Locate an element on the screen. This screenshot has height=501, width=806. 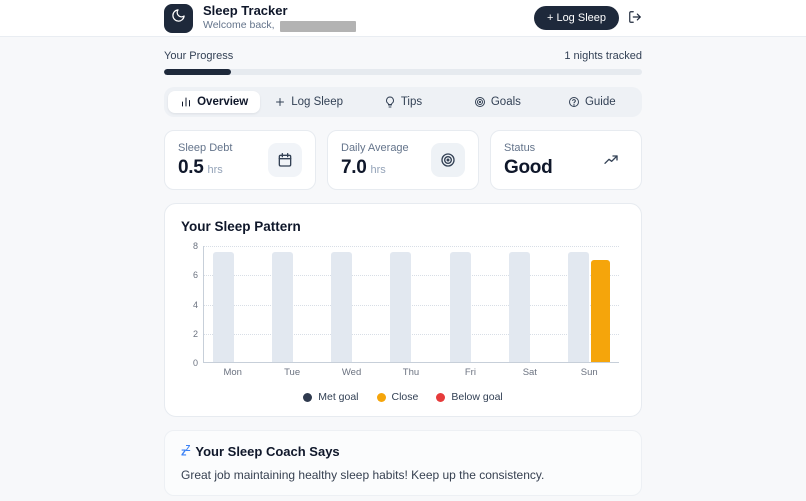
progress-section: Your Progress 1 nights tracked is located at coordinates (403, 62).